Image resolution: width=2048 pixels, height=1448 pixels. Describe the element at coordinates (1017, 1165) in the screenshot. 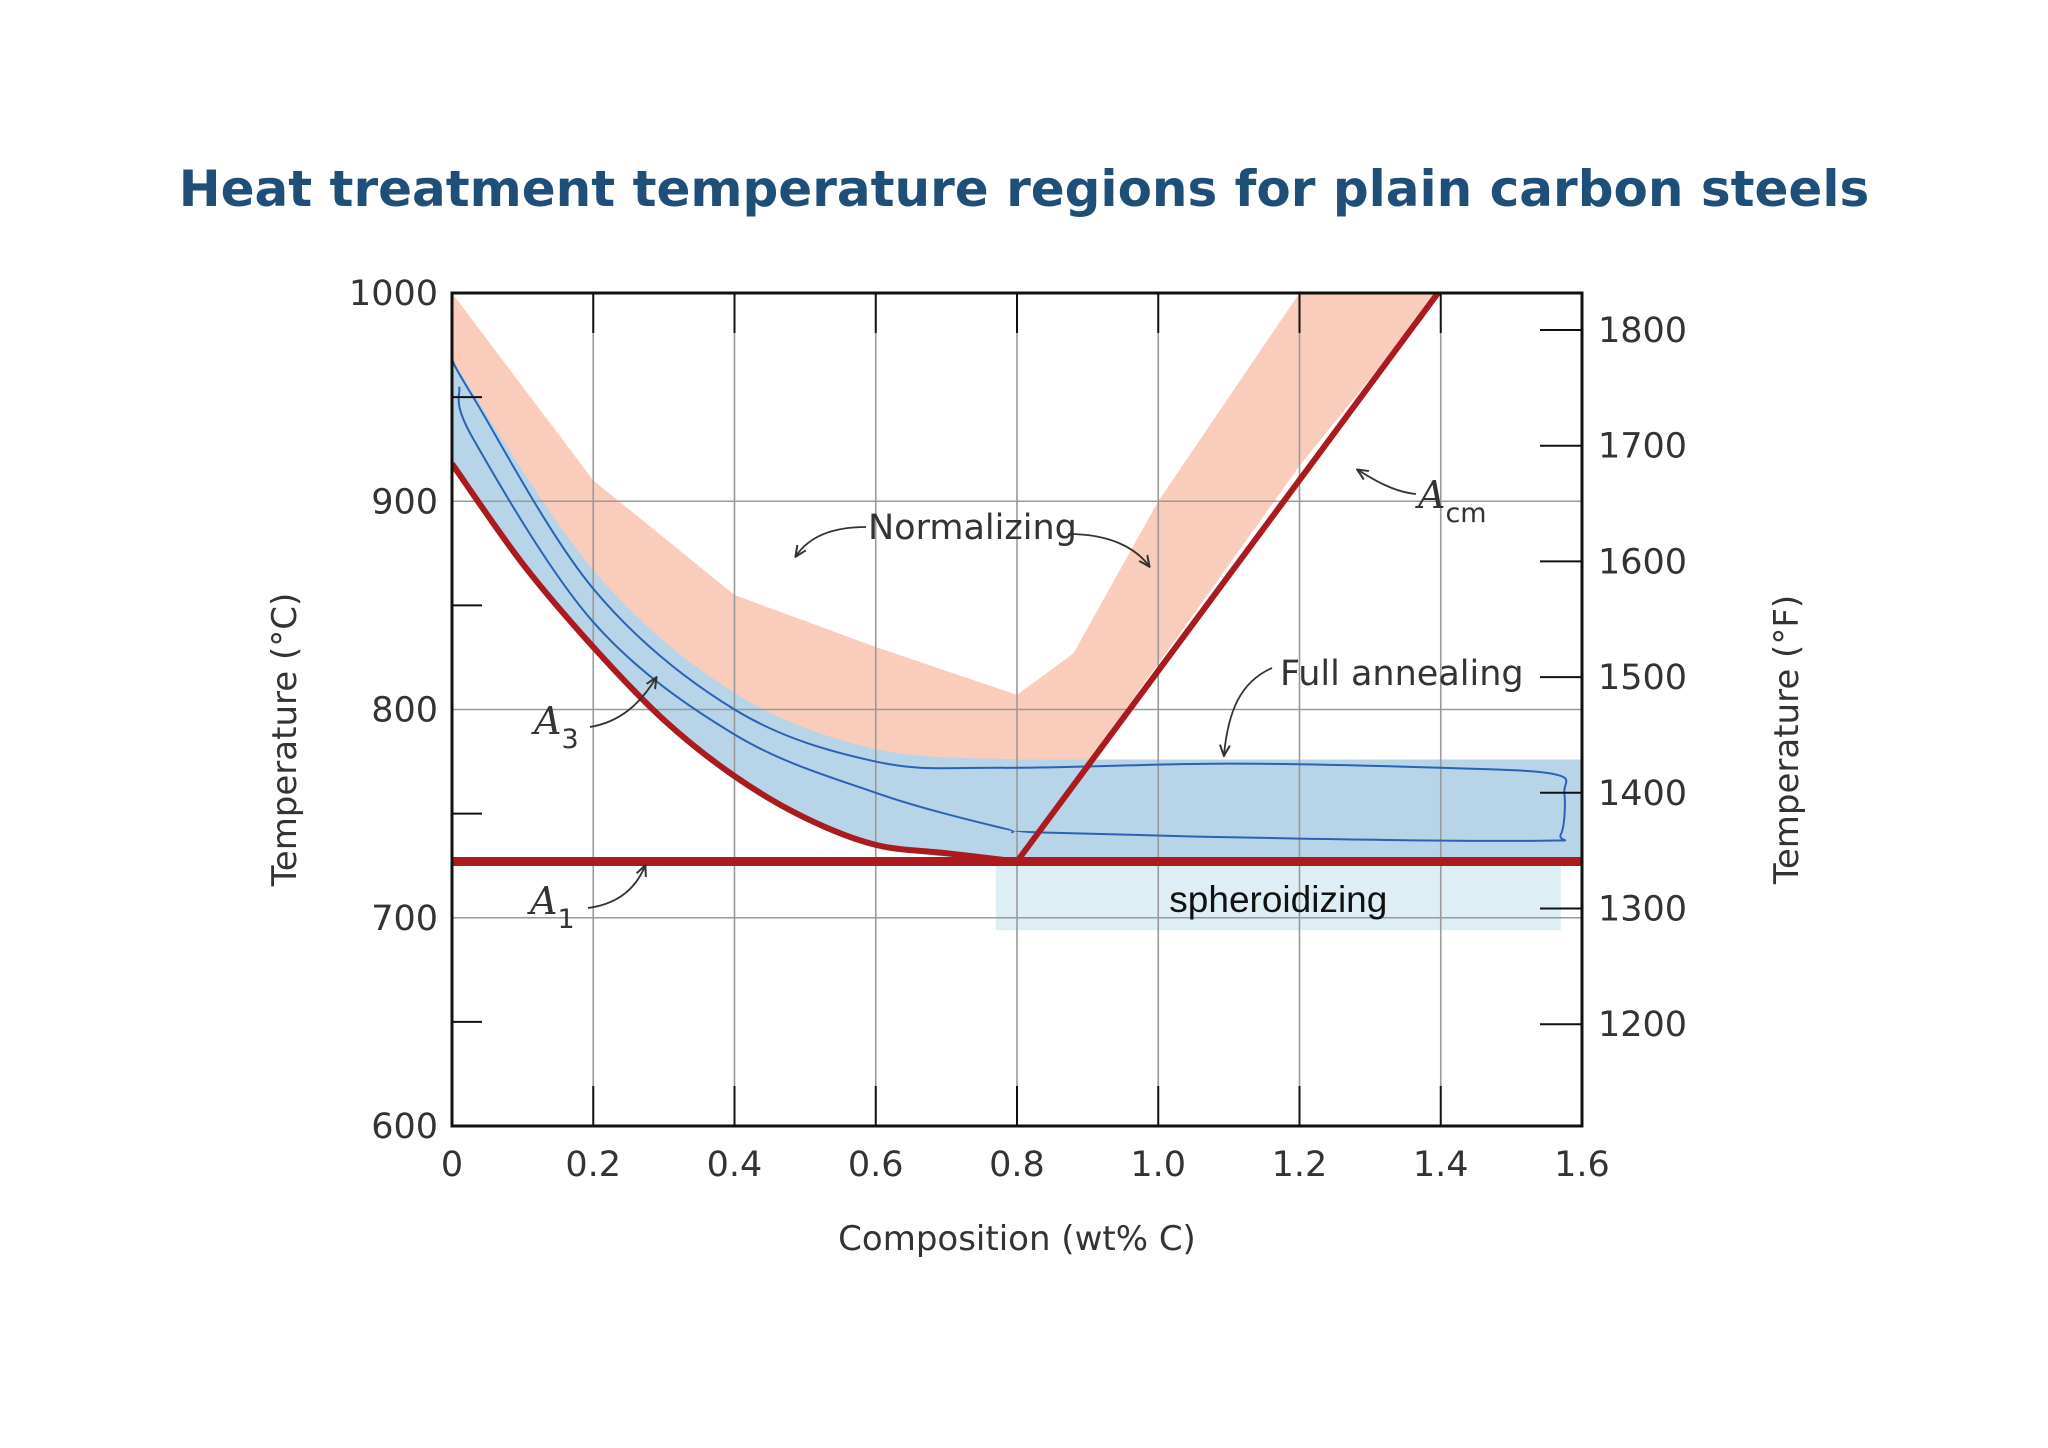

I see `x-tick-label: 0.8` at that location.